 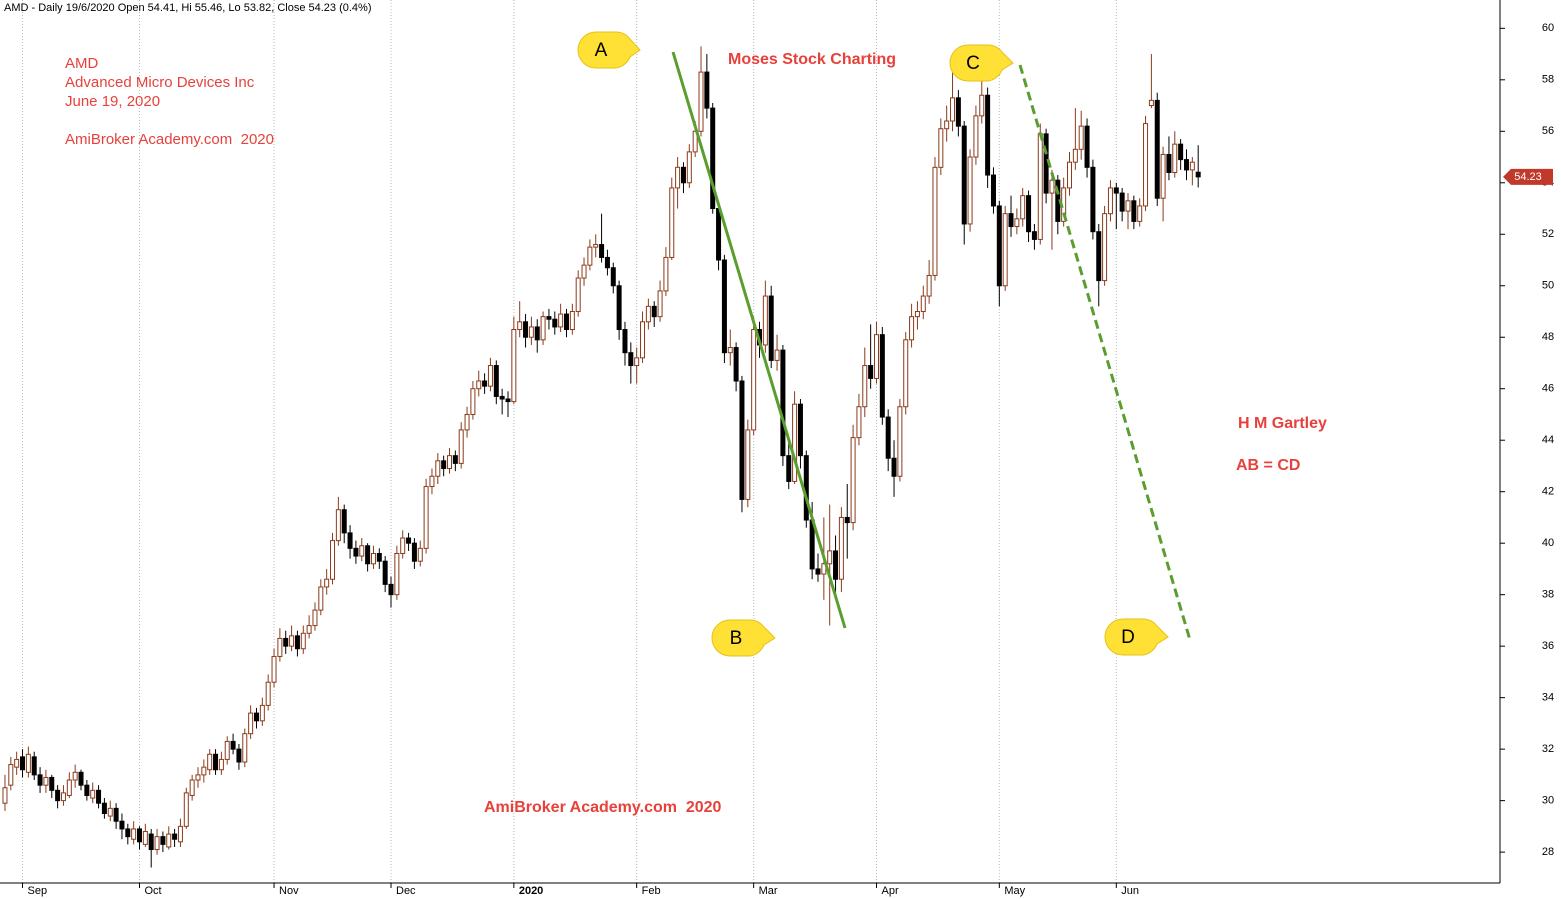 I want to click on y-tick-label: 60, so click(x=1548, y=28).